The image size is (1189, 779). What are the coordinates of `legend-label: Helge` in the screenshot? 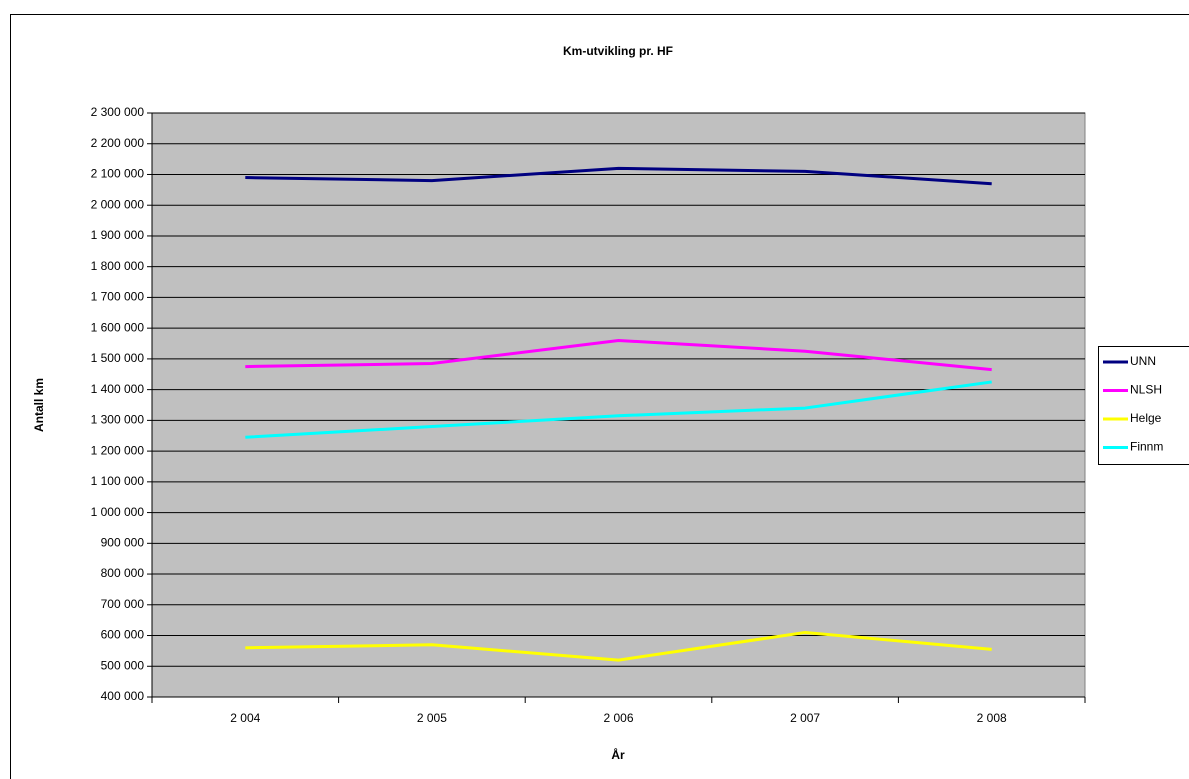 It's located at (1146, 418).